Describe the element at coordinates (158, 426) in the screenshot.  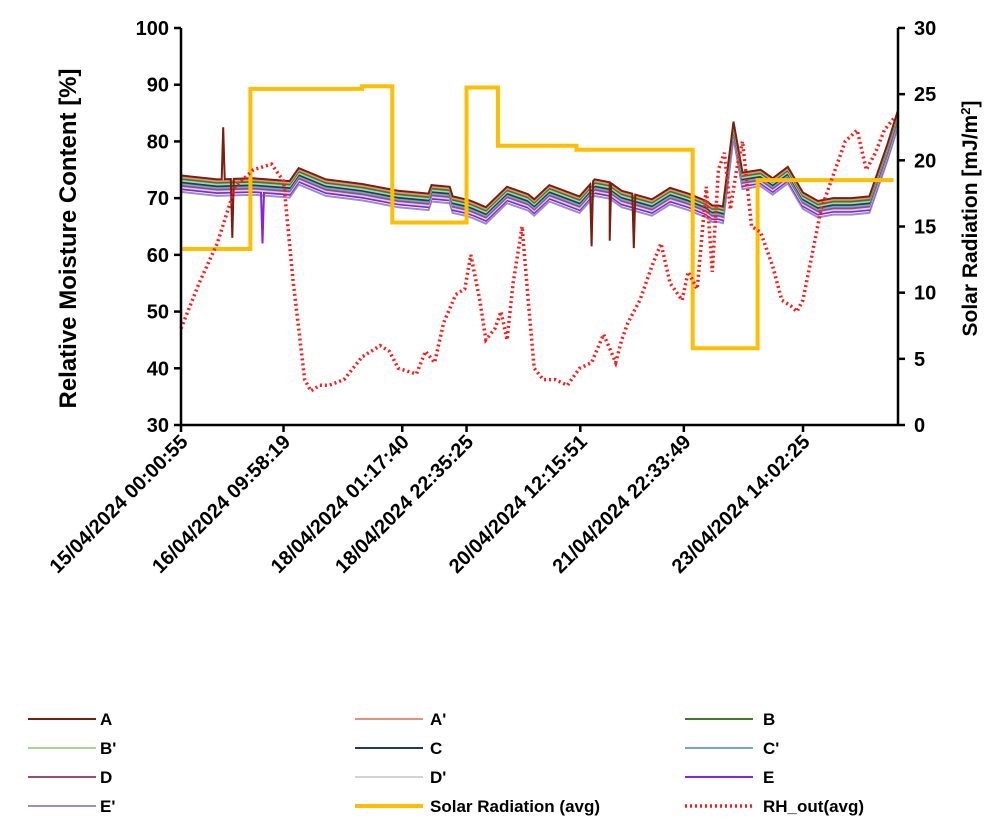
I see `y-left-tick-label: 30` at that location.